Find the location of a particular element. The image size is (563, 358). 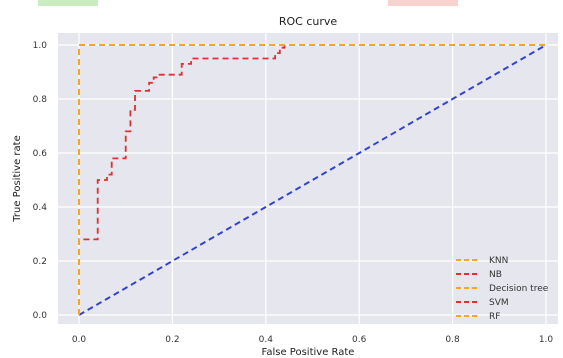

y-tick-label: 0.6 is located at coordinates (40, 154).